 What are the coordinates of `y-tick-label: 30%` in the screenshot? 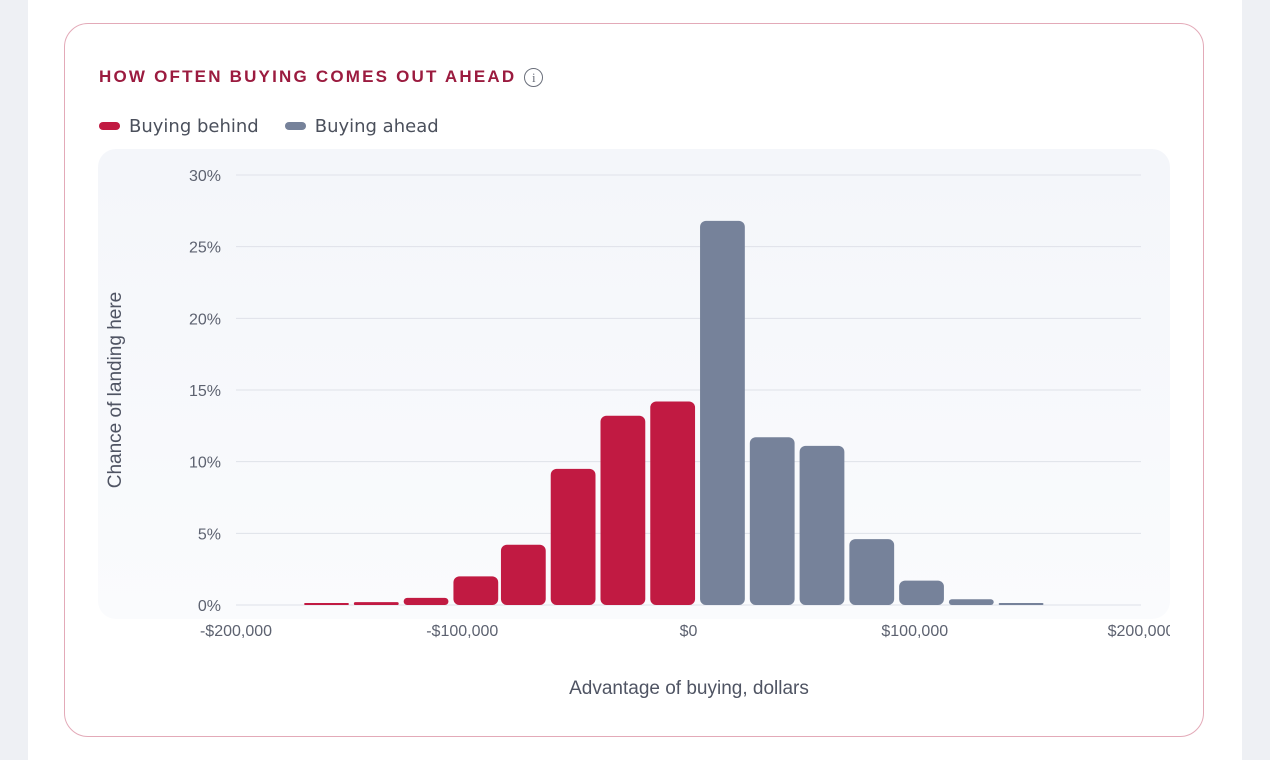 It's located at (205, 176).